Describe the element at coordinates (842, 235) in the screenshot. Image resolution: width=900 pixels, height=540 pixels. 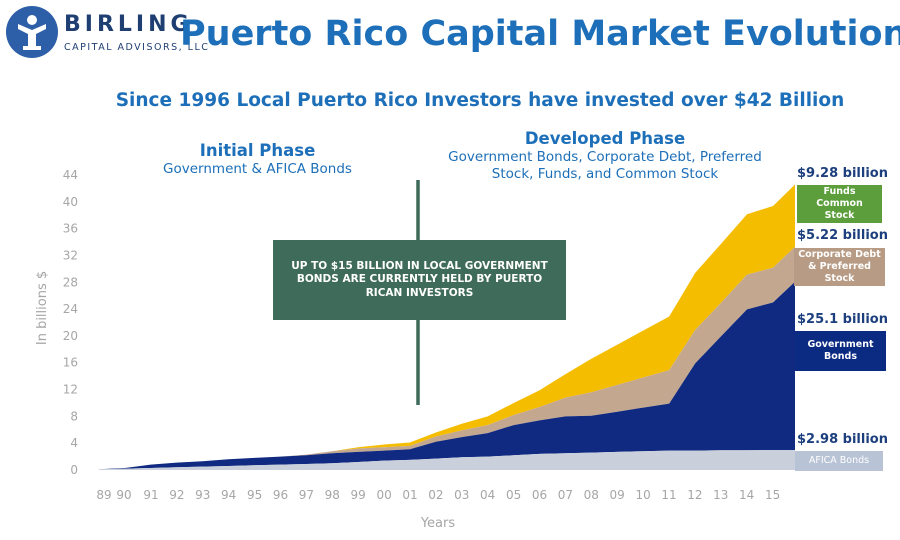
I see `corp-value-label: $5.22 billion` at that location.